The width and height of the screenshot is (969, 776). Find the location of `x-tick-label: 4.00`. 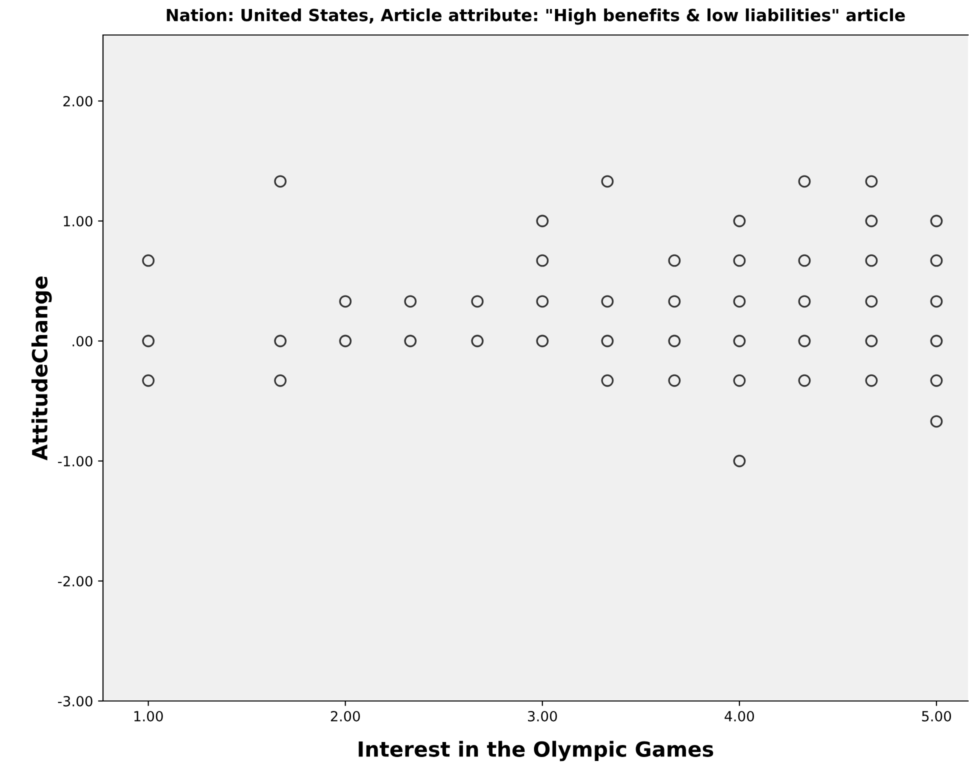

x-tick-label: 4.00 is located at coordinates (739, 716).